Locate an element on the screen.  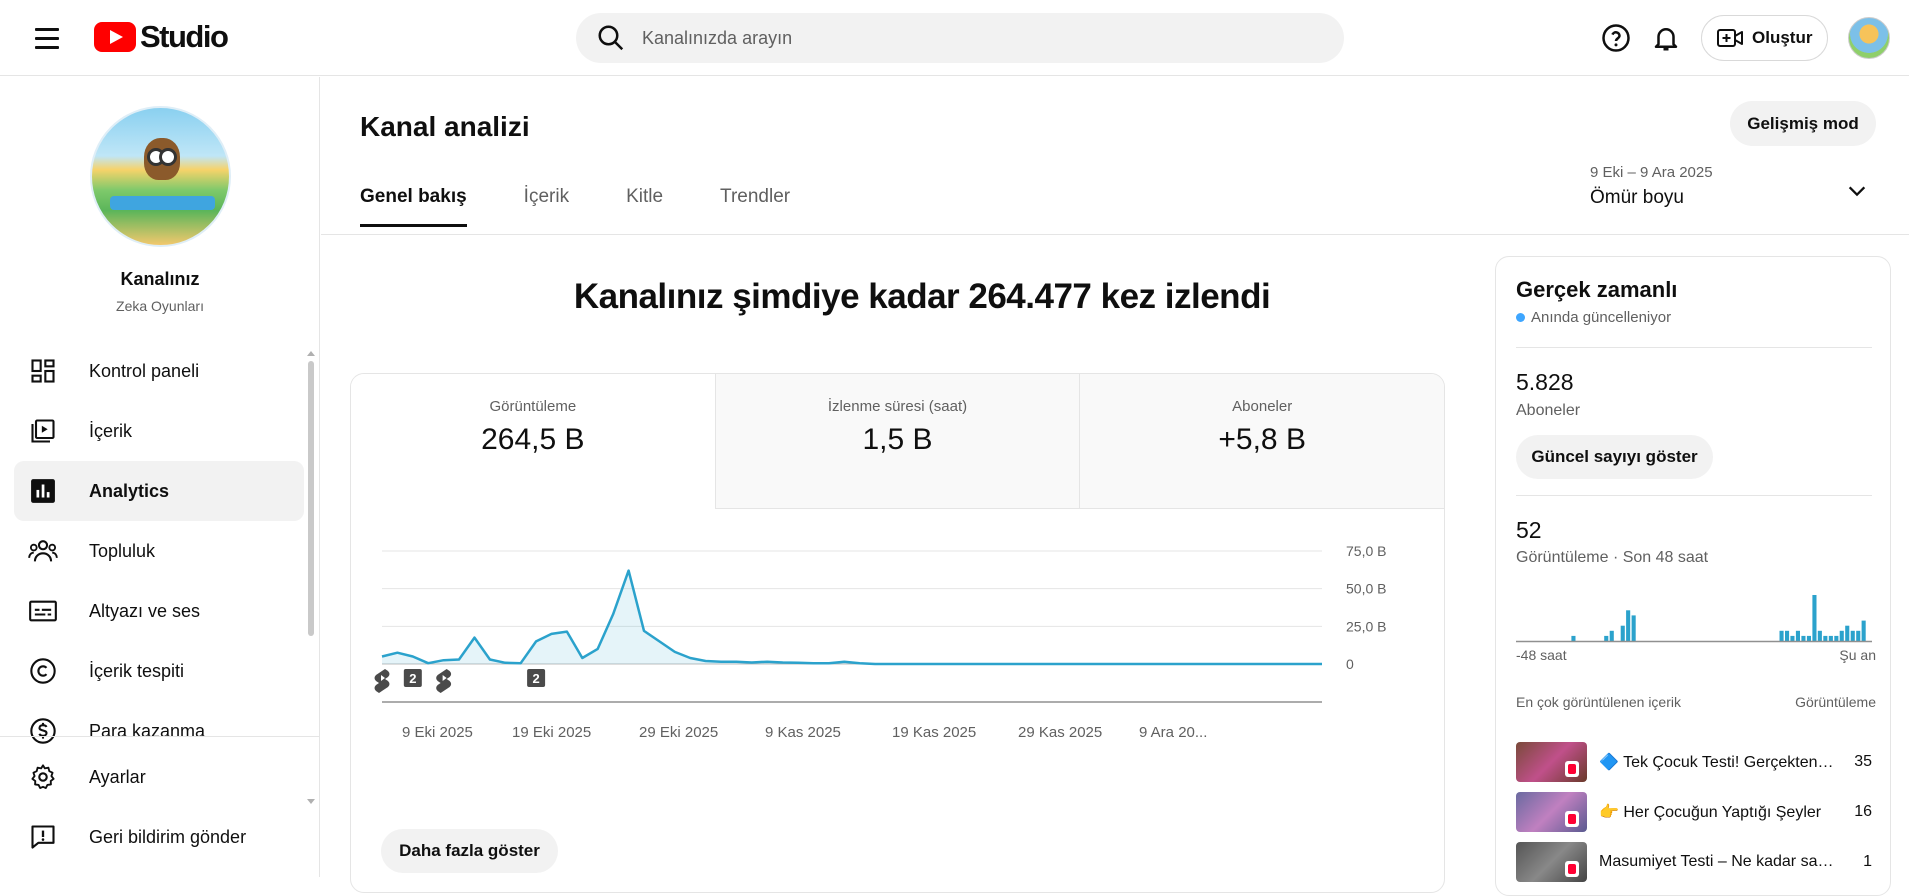
page-title: Kanal analizi is located at coordinates (445, 126).